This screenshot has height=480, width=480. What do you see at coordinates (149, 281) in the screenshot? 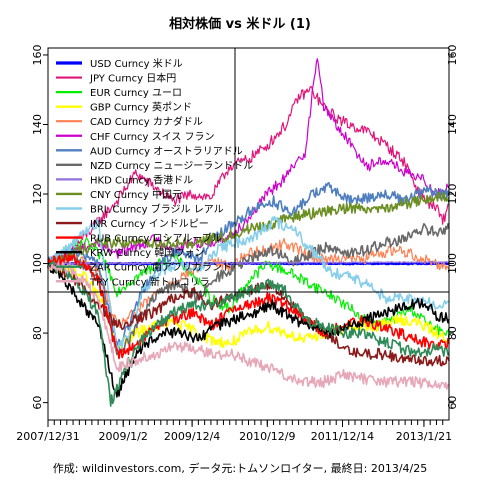
I see `legend-label-15: TRY Curncy 新トルコリラ` at bounding box center [149, 281].